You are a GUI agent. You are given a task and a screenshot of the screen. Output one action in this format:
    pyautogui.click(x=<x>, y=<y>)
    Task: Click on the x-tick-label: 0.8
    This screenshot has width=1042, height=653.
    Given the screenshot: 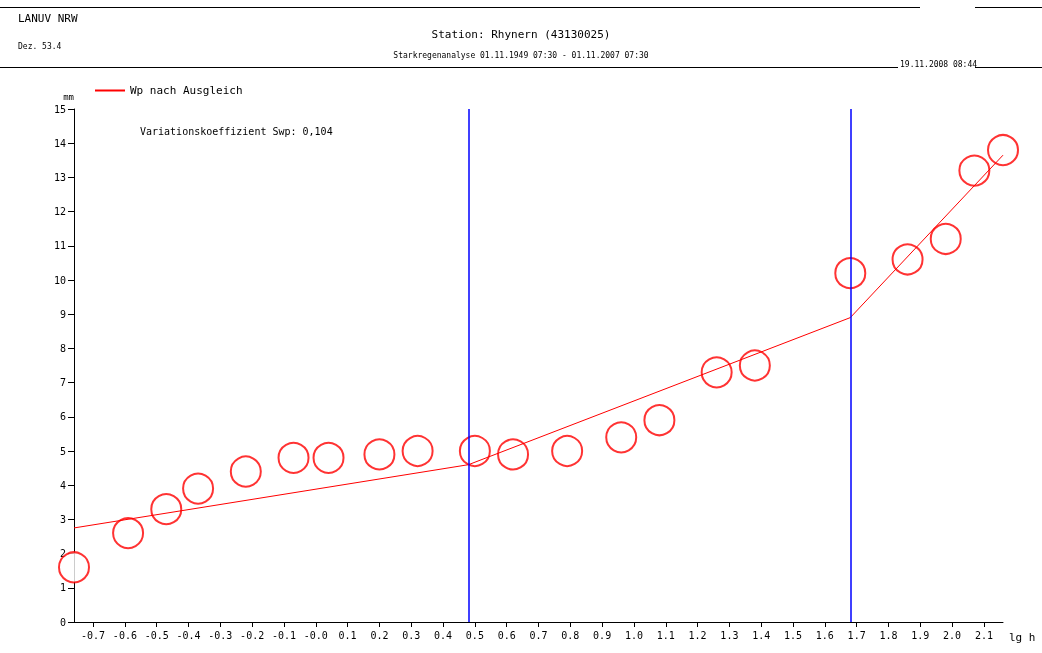 What is the action you would take?
    pyautogui.click(x=570, y=635)
    